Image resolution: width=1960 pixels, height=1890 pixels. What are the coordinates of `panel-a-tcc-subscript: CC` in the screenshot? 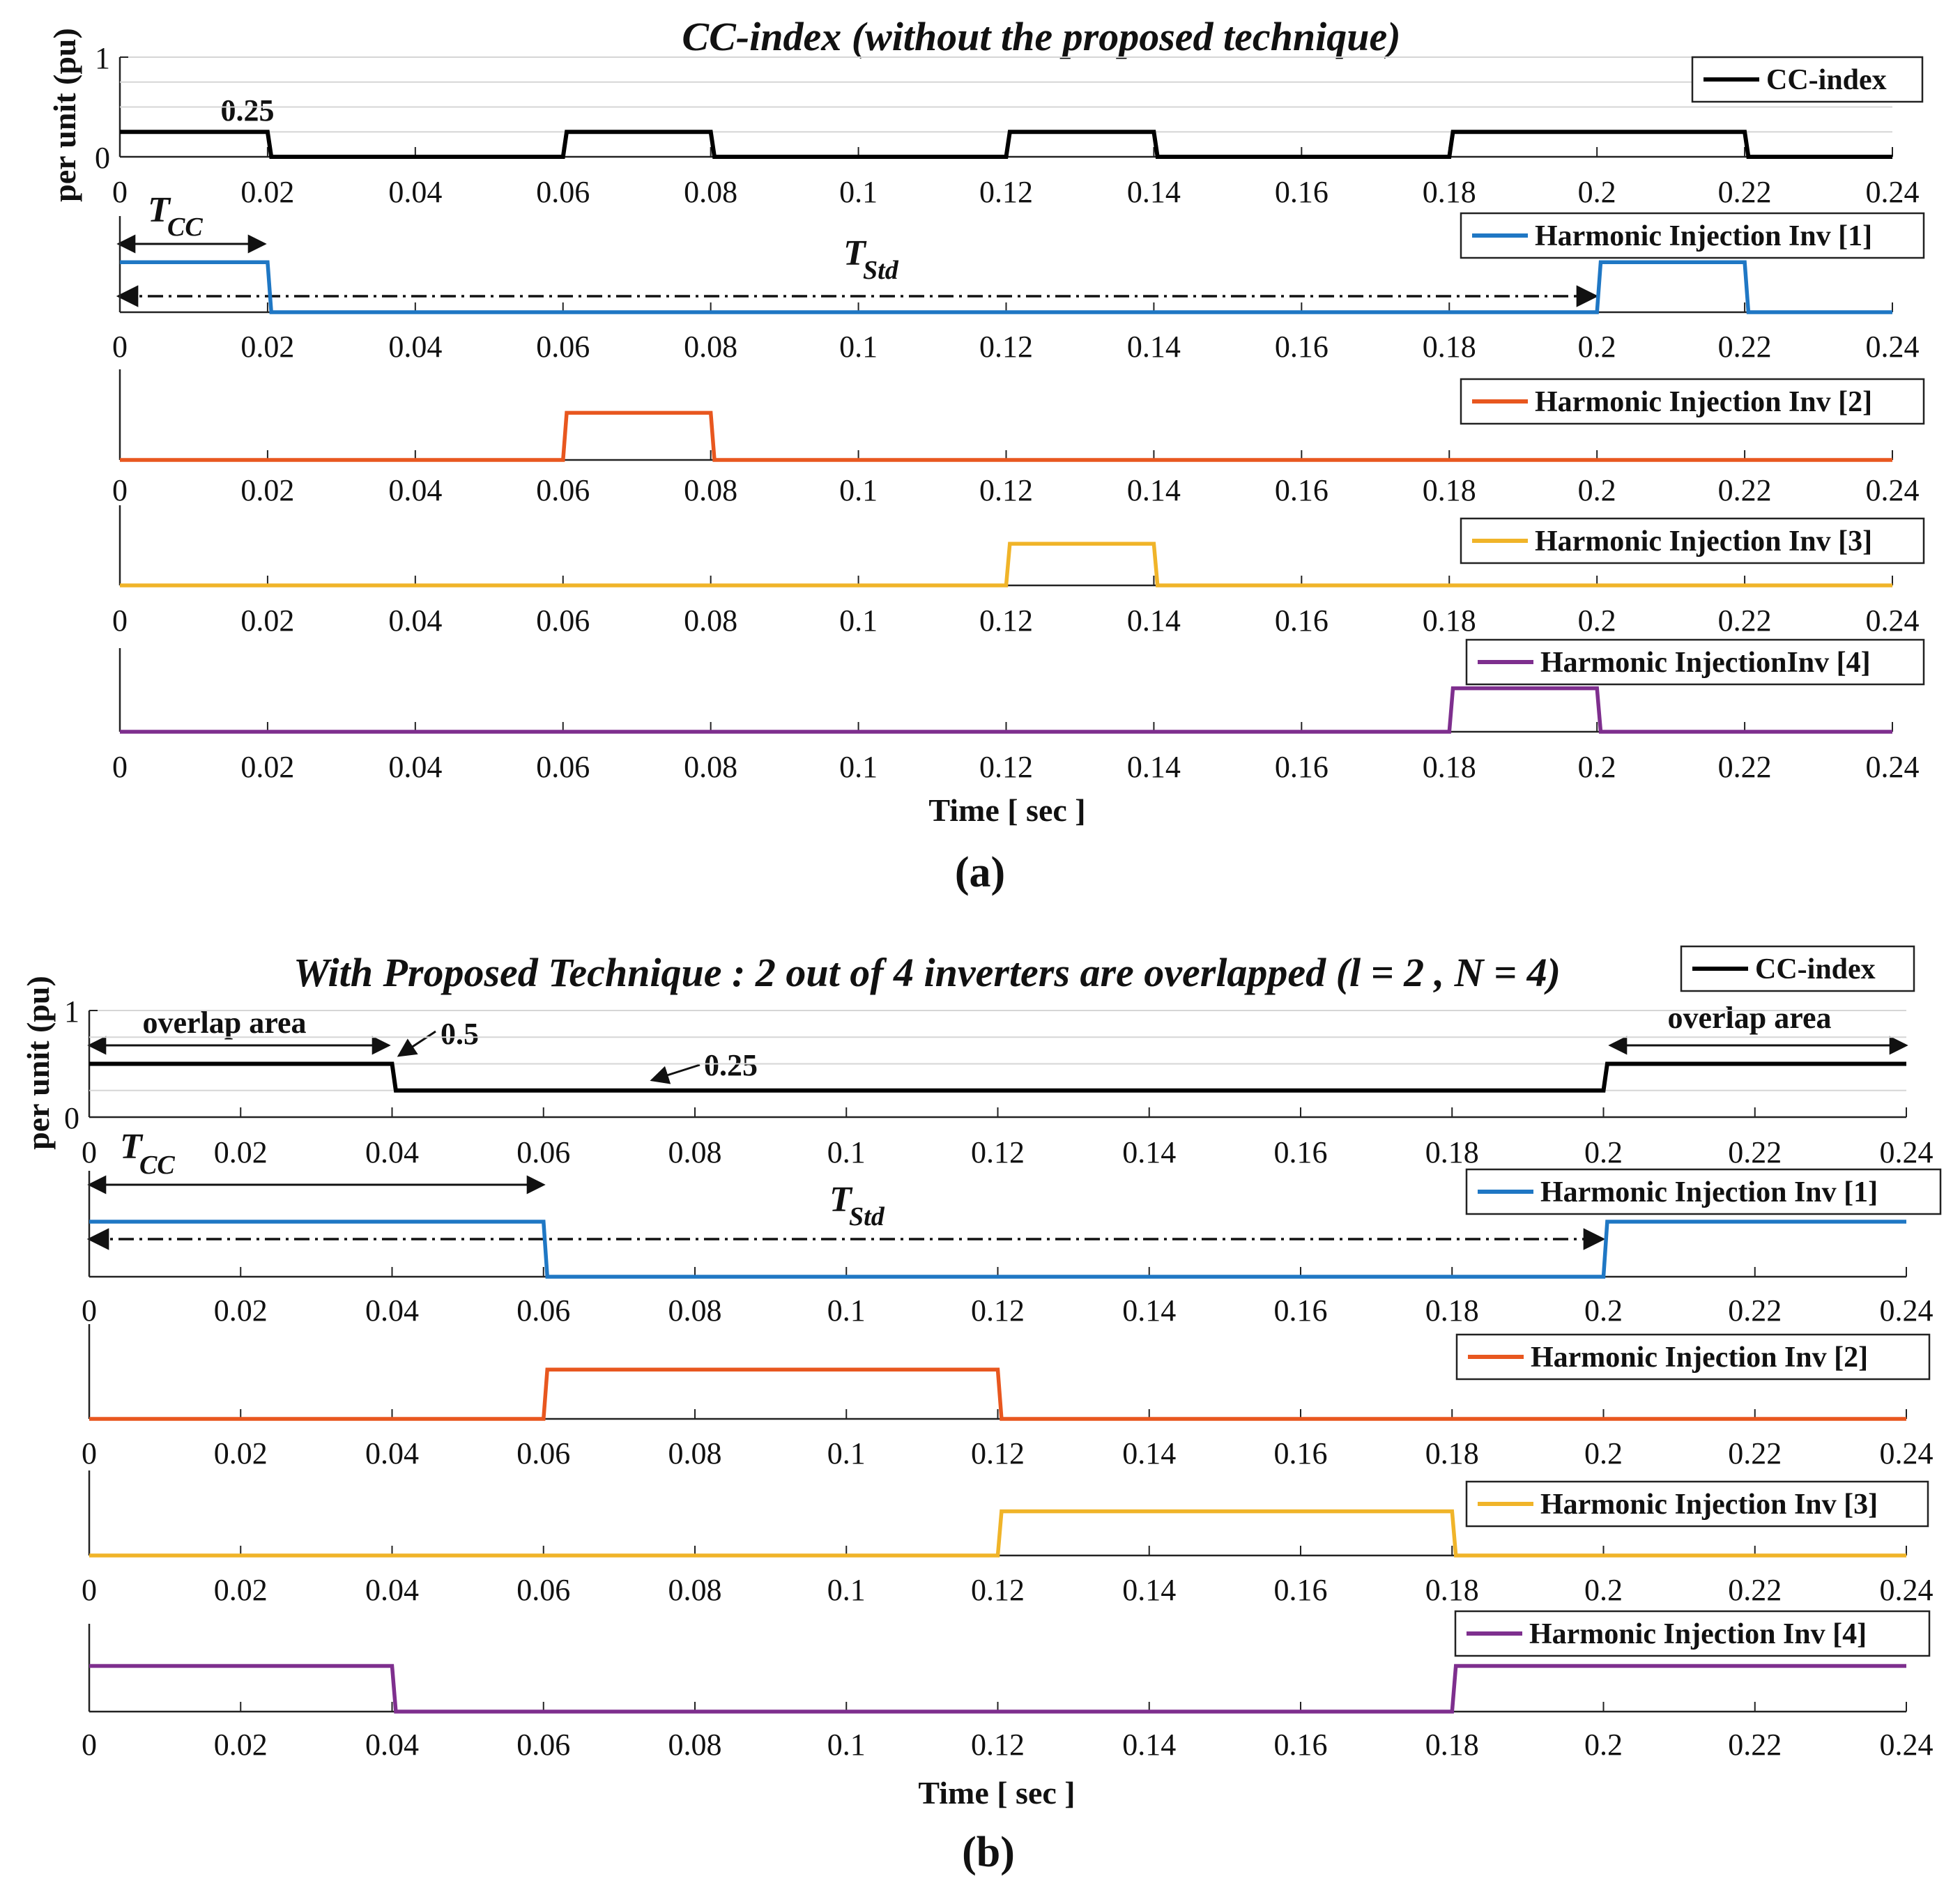 It's located at (185, 228).